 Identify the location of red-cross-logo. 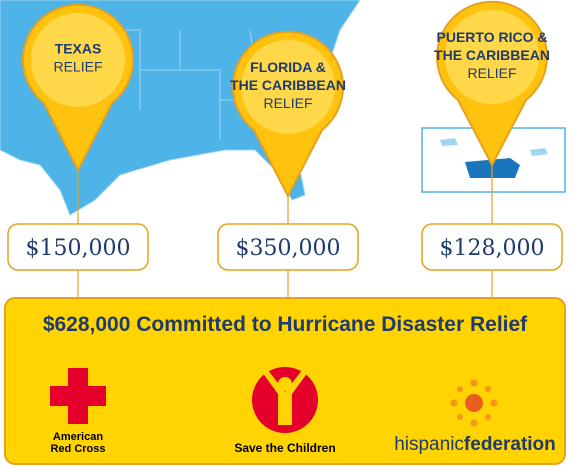
(78, 396).